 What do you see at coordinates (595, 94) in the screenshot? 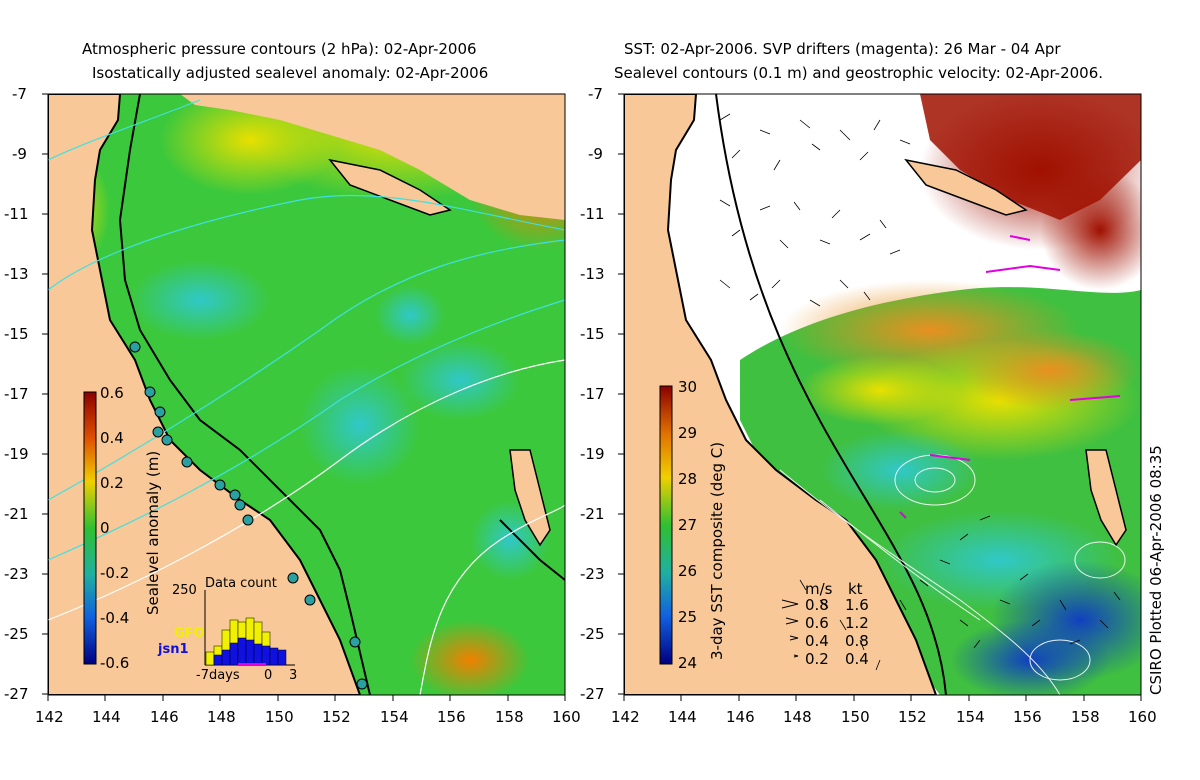
I see `right-lat-tick: -7` at bounding box center [595, 94].